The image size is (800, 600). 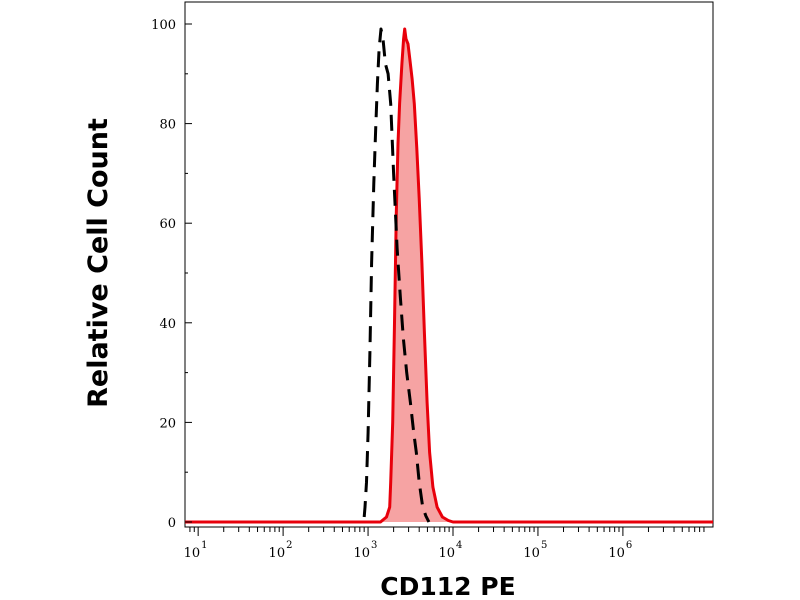 What do you see at coordinates (289, 545) in the screenshot?
I see `x-tick-label-exp-2: 2` at bounding box center [289, 545].